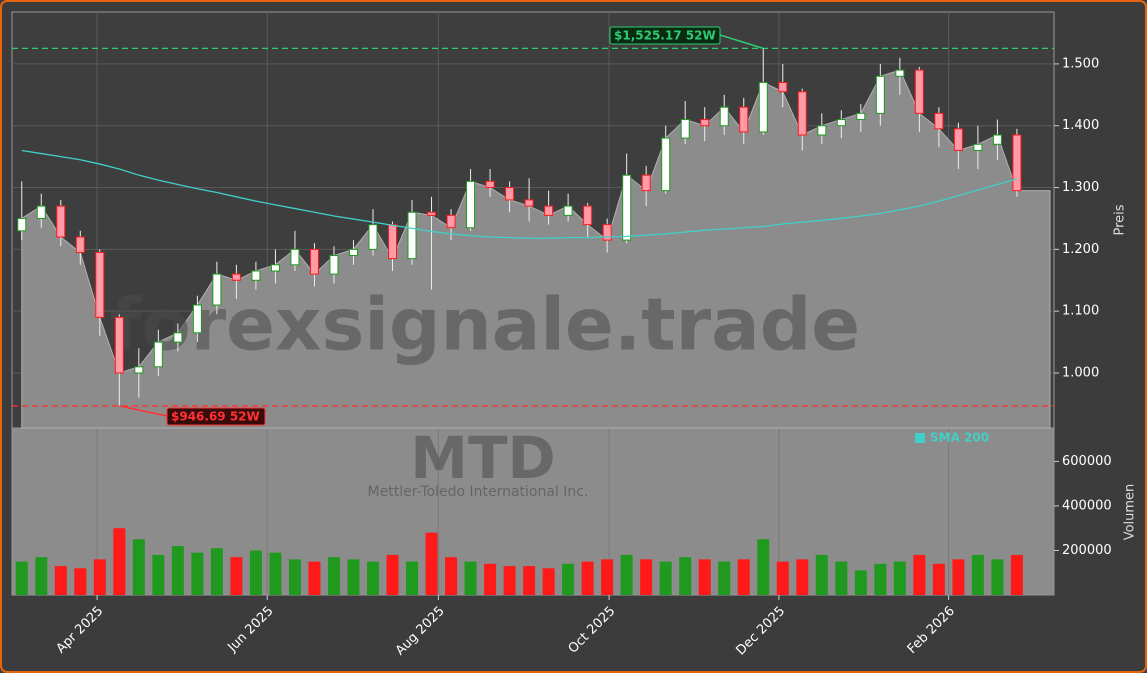 This screenshot has height=673, width=1147. I want to click on watermark-company: Mettler-Toledo International Inc., so click(478, 492).